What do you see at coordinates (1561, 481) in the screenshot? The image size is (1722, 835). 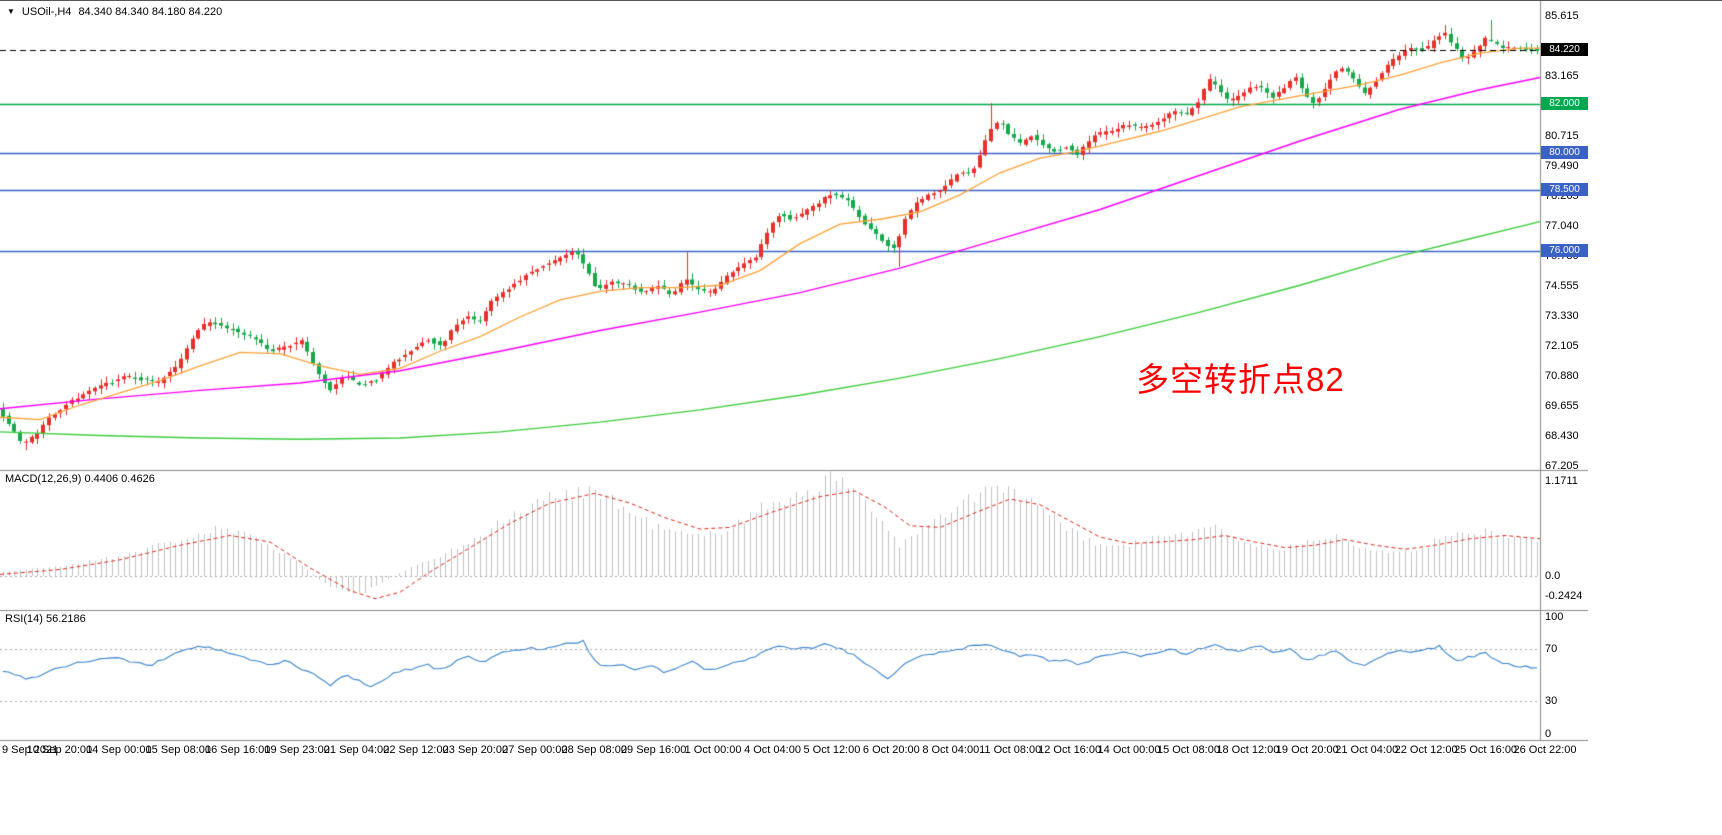 I see `macd-axis-label: 1.1711` at bounding box center [1561, 481].